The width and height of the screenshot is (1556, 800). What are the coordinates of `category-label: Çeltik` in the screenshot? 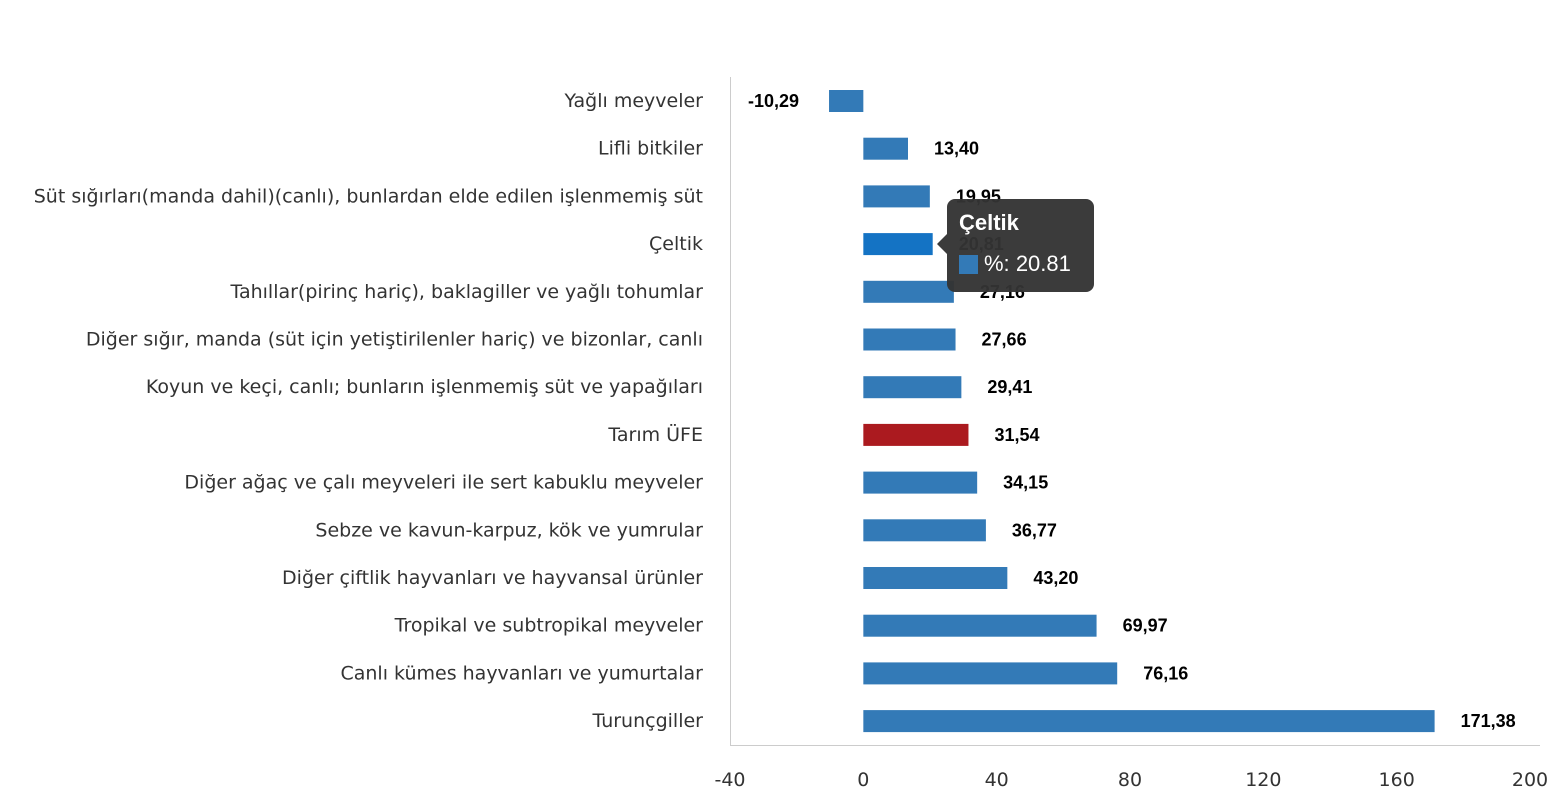 It's located at (676, 244).